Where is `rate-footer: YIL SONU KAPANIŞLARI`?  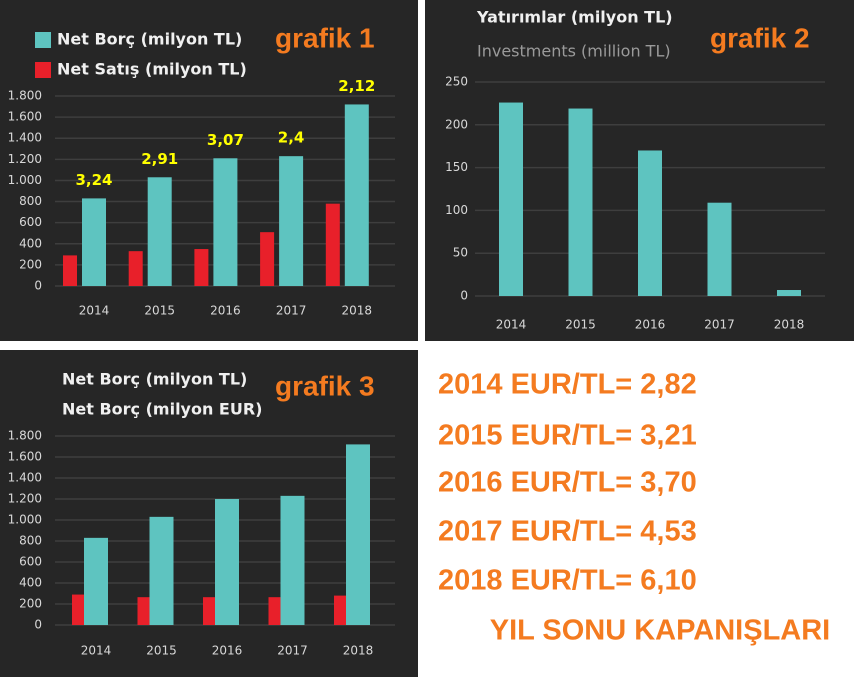
rate-footer: YIL SONU KAPANIŞLARI is located at coordinates (660, 631).